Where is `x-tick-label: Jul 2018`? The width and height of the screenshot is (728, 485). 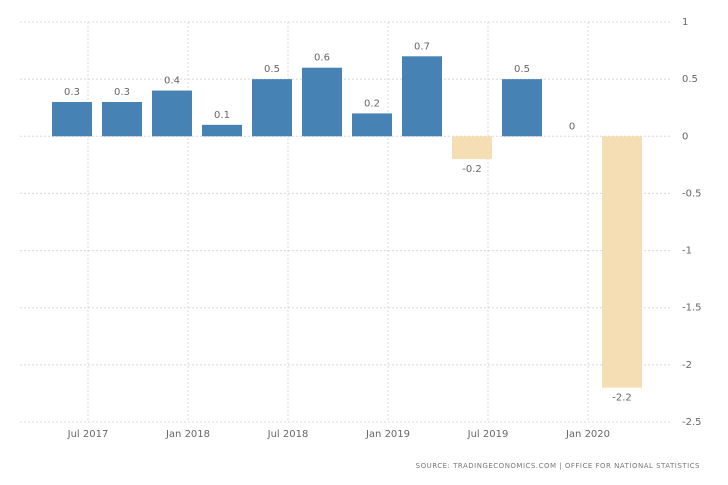 x-tick-label: Jul 2018 is located at coordinates (288, 434).